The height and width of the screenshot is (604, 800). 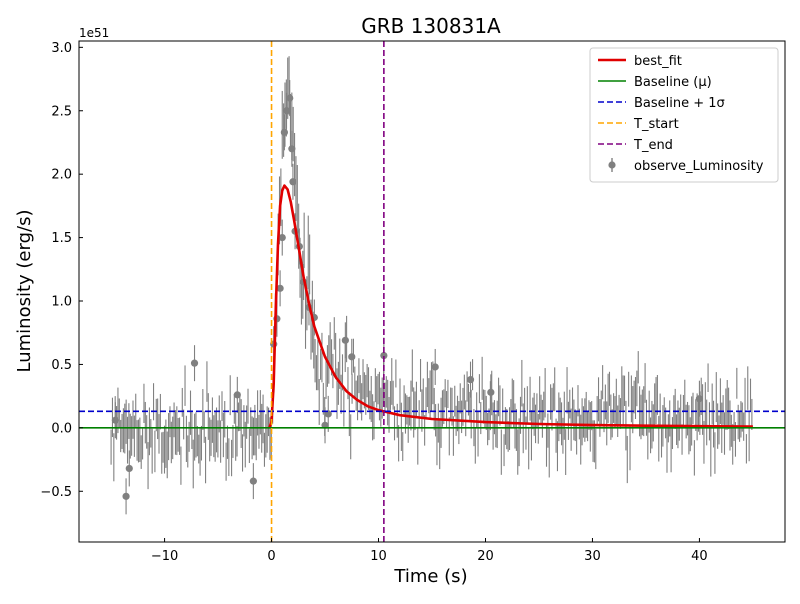 I want to click on y-tick-label: −0.5, so click(x=56, y=492).